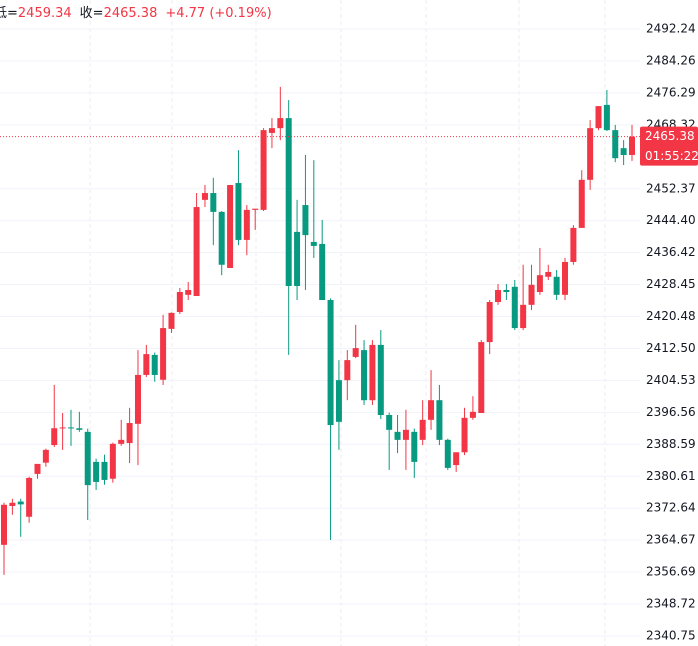  I want to click on countdown-label: 01:55:22, so click(671, 156).